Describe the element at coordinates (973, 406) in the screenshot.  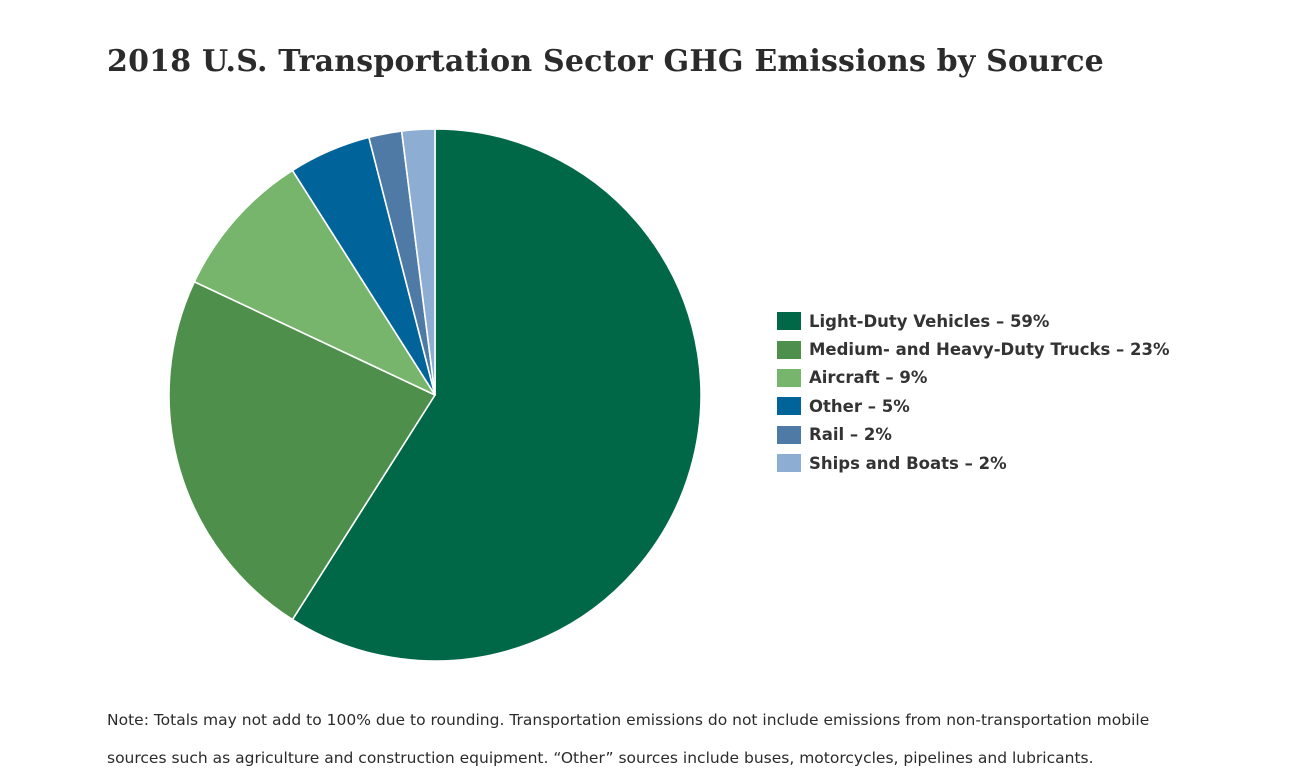
I see `legend-item: Other – 5%` at that location.